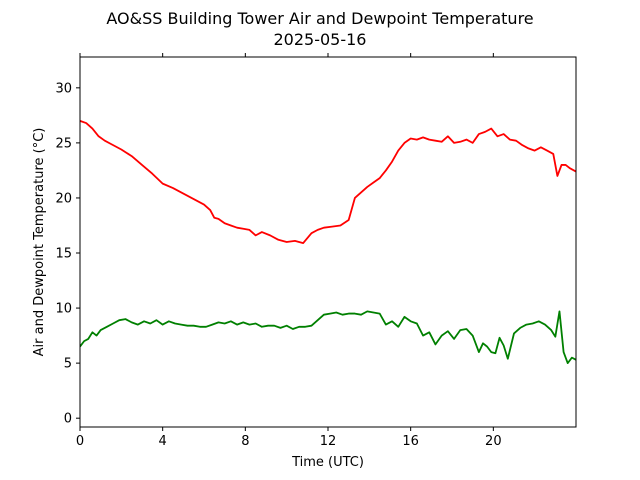  What do you see at coordinates (63, 88) in the screenshot?
I see `y-tick-label: 30` at bounding box center [63, 88].